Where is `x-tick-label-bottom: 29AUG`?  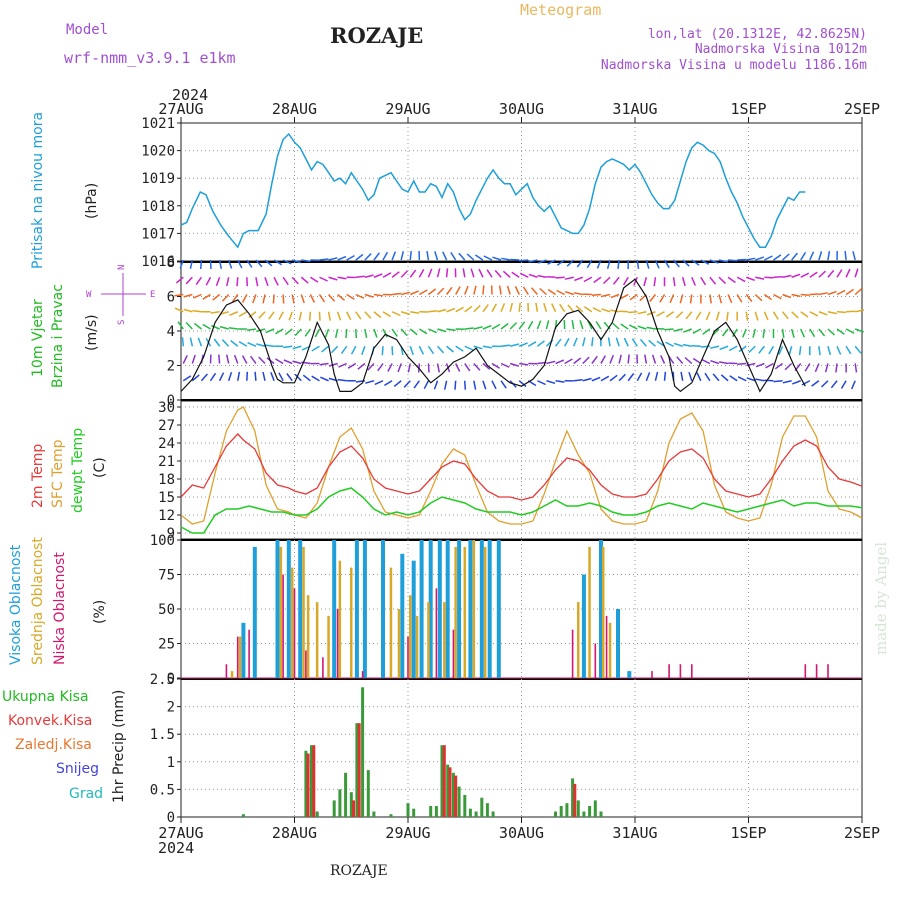 x-tick-label-bottom: 29AUG is located at coordinates (407, 833).